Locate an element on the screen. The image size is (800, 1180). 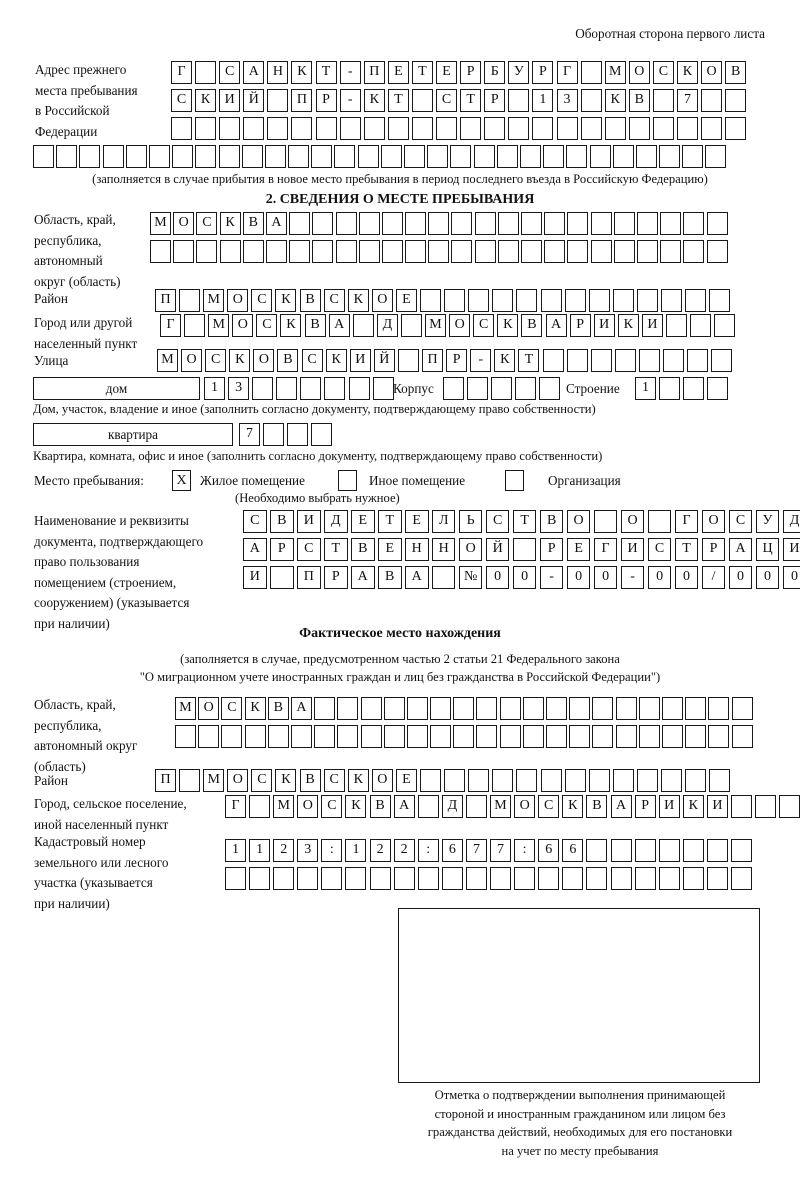
comb-cell: 0 is located at coordinates (791, 577).